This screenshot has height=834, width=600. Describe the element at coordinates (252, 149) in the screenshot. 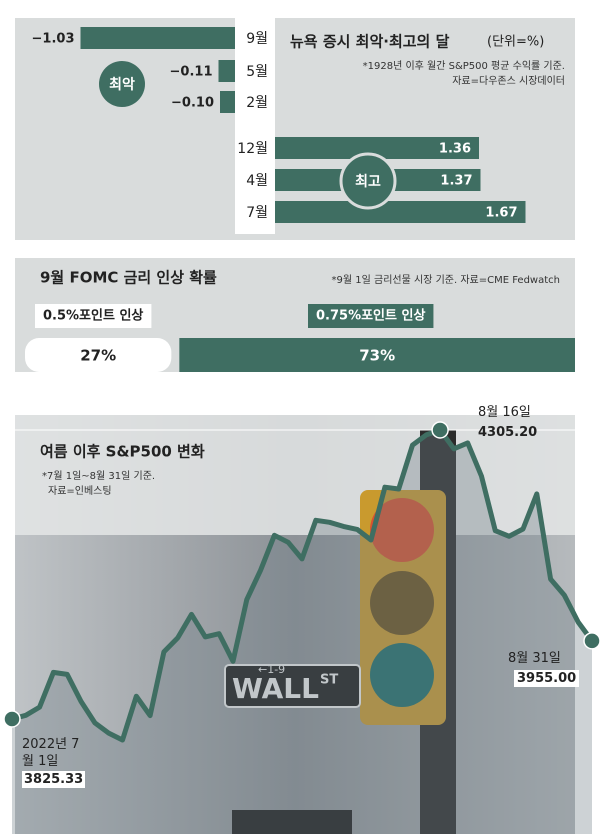

I see `month-label: 12월` at that location.